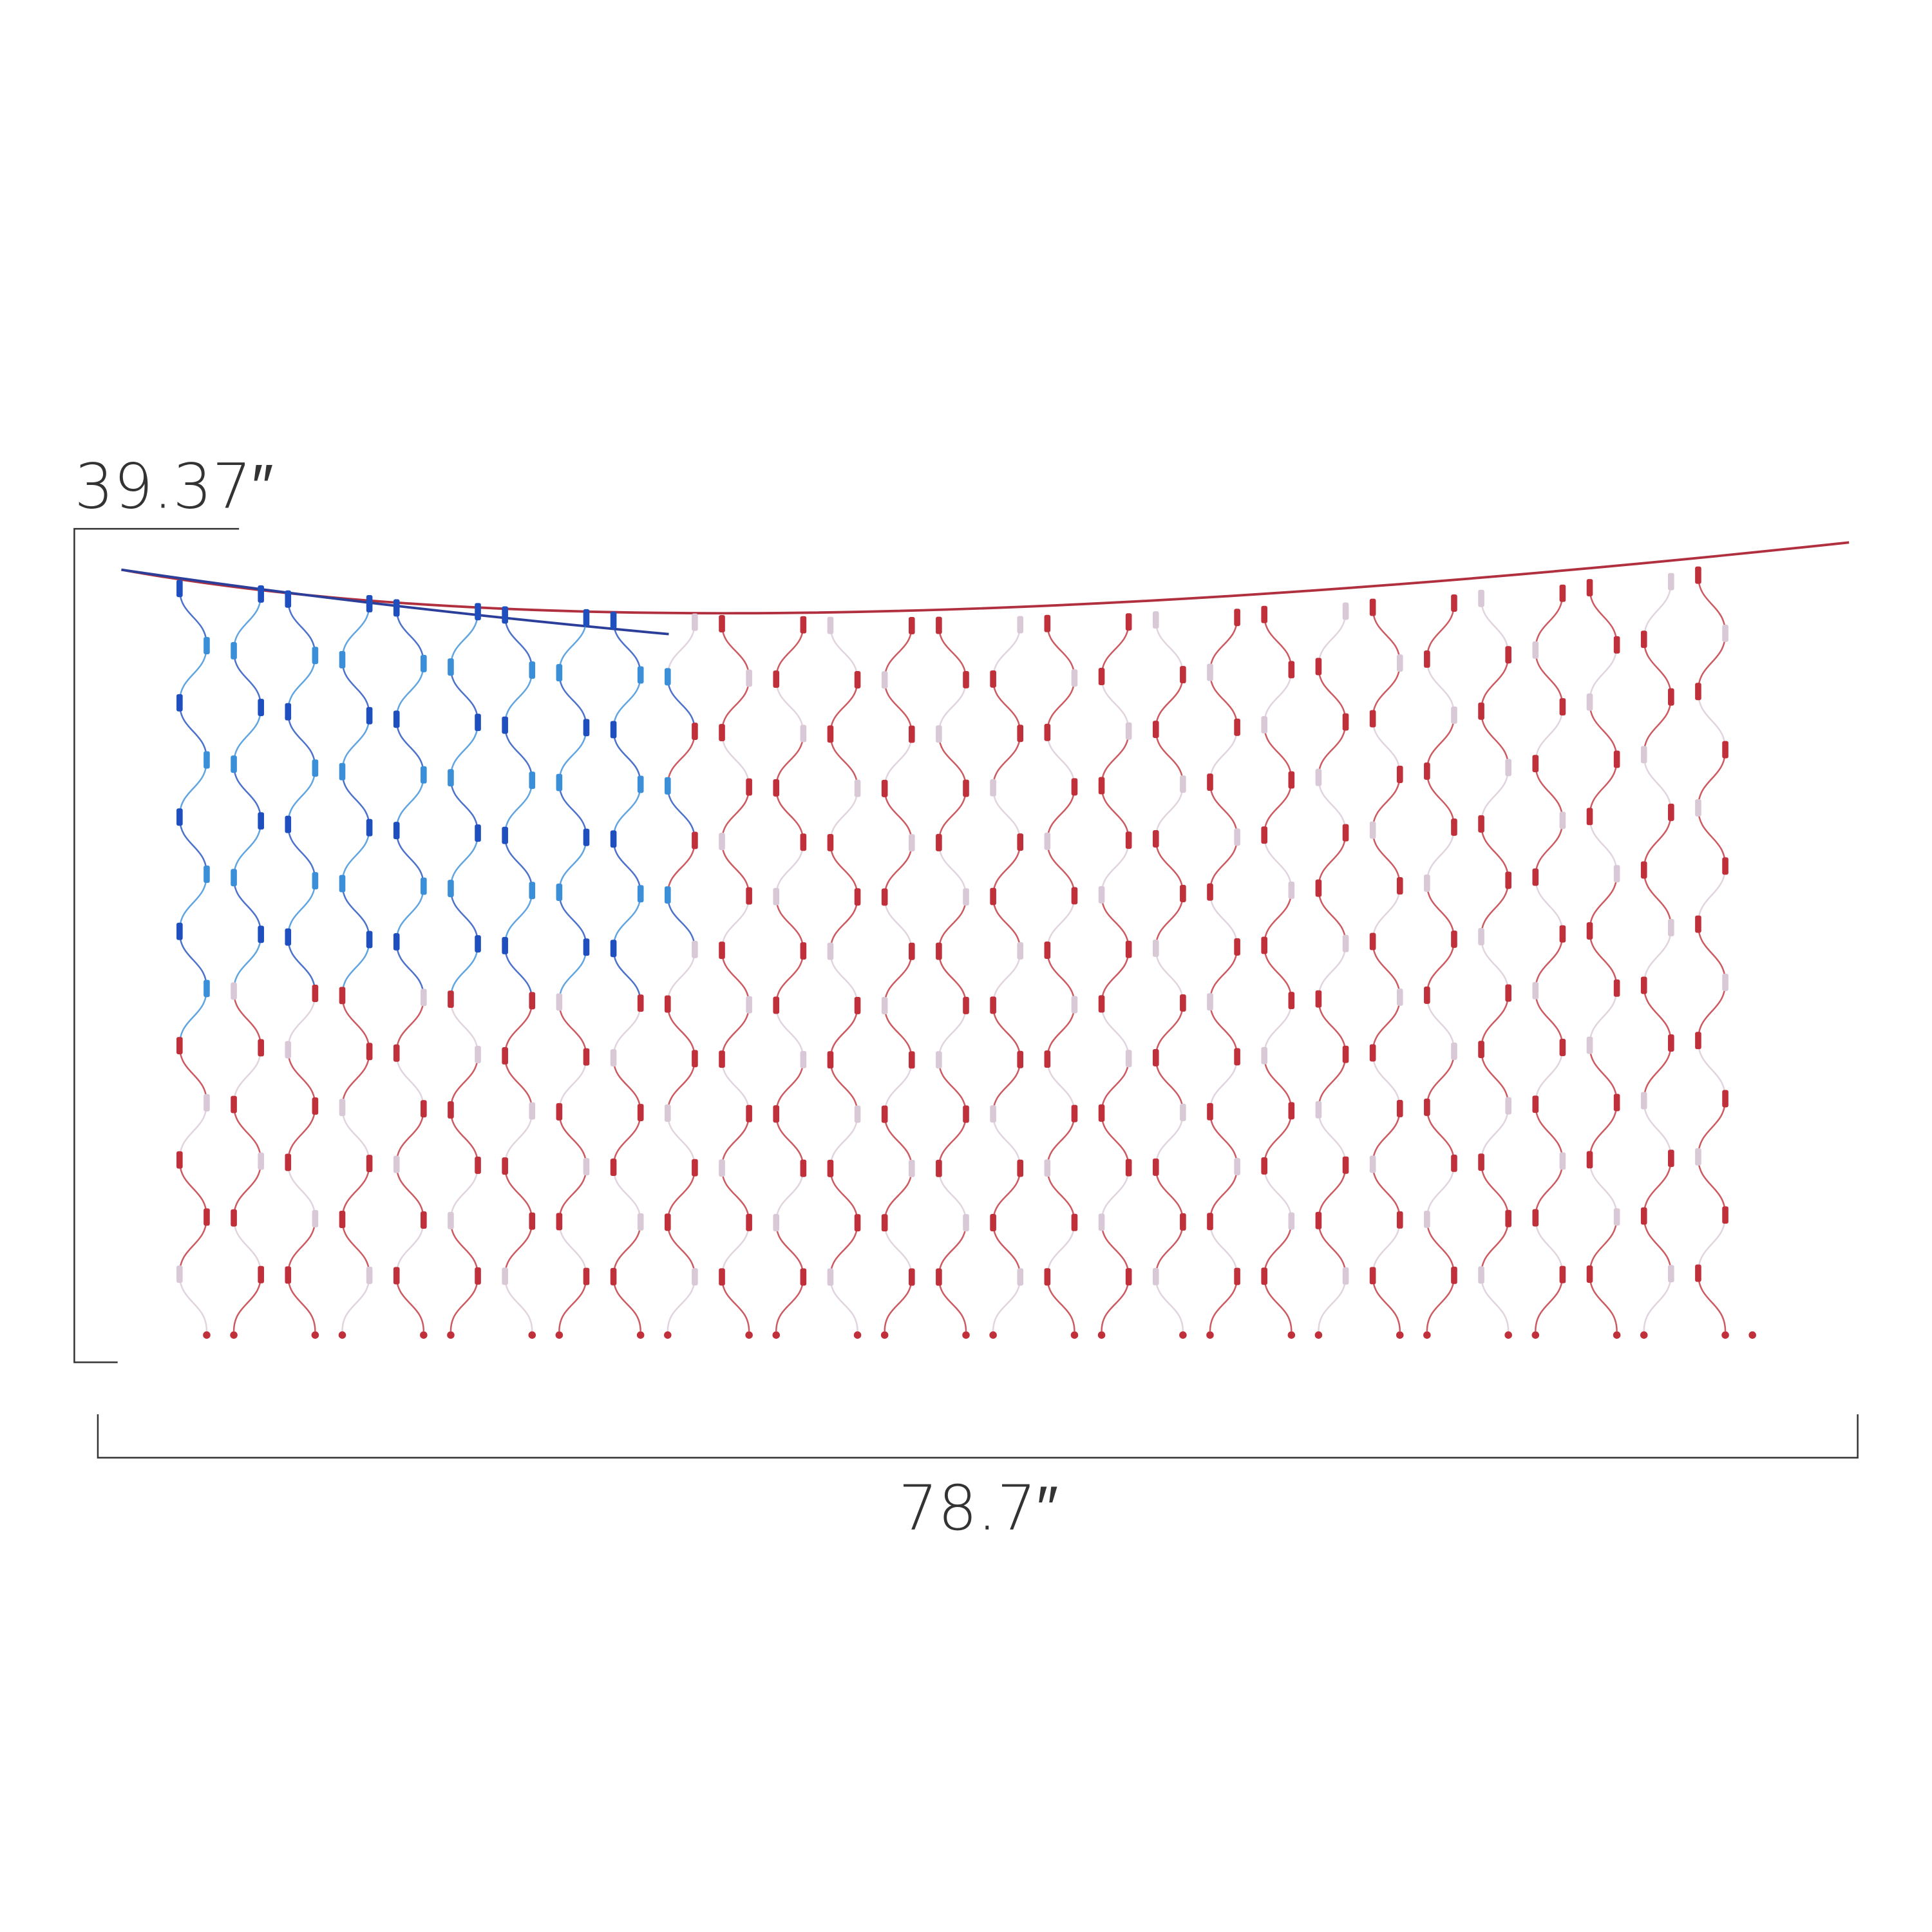 This screenshot has width=1932, height=1932. What do you see at coordinates (978, 1436) in the screenshot?
I see `width-bracket` at bounding box center [978, 1436].